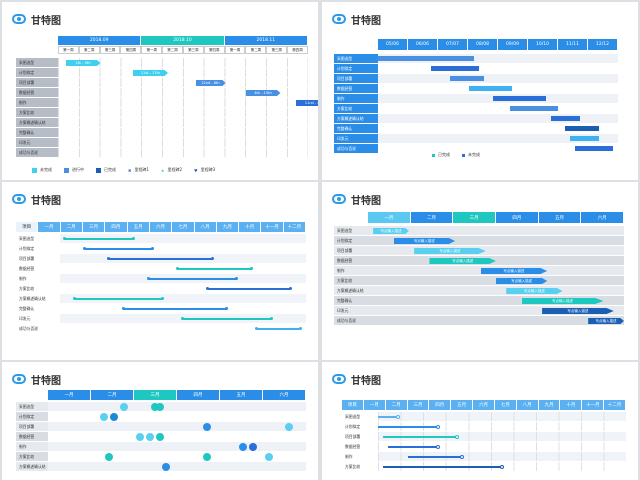 The image size is (640, 480). What do you see at coordinates (505, 405) in the screenshot?
I see `header-cell: 七月` at bounding box center [505, 405].